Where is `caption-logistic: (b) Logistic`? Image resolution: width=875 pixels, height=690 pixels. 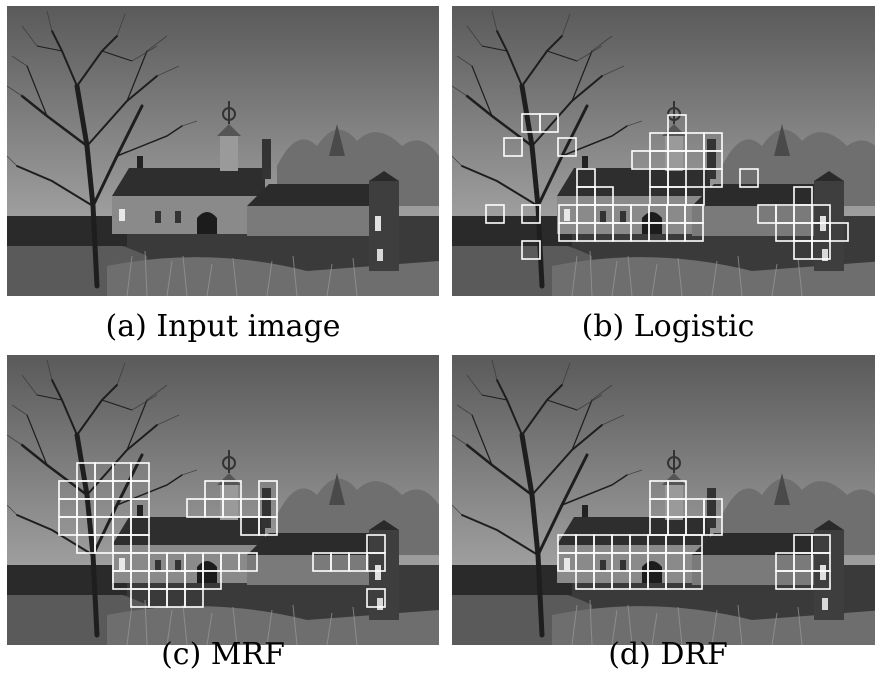
caption-logistic: (b) Logistic is located at coordinates (668, 326).